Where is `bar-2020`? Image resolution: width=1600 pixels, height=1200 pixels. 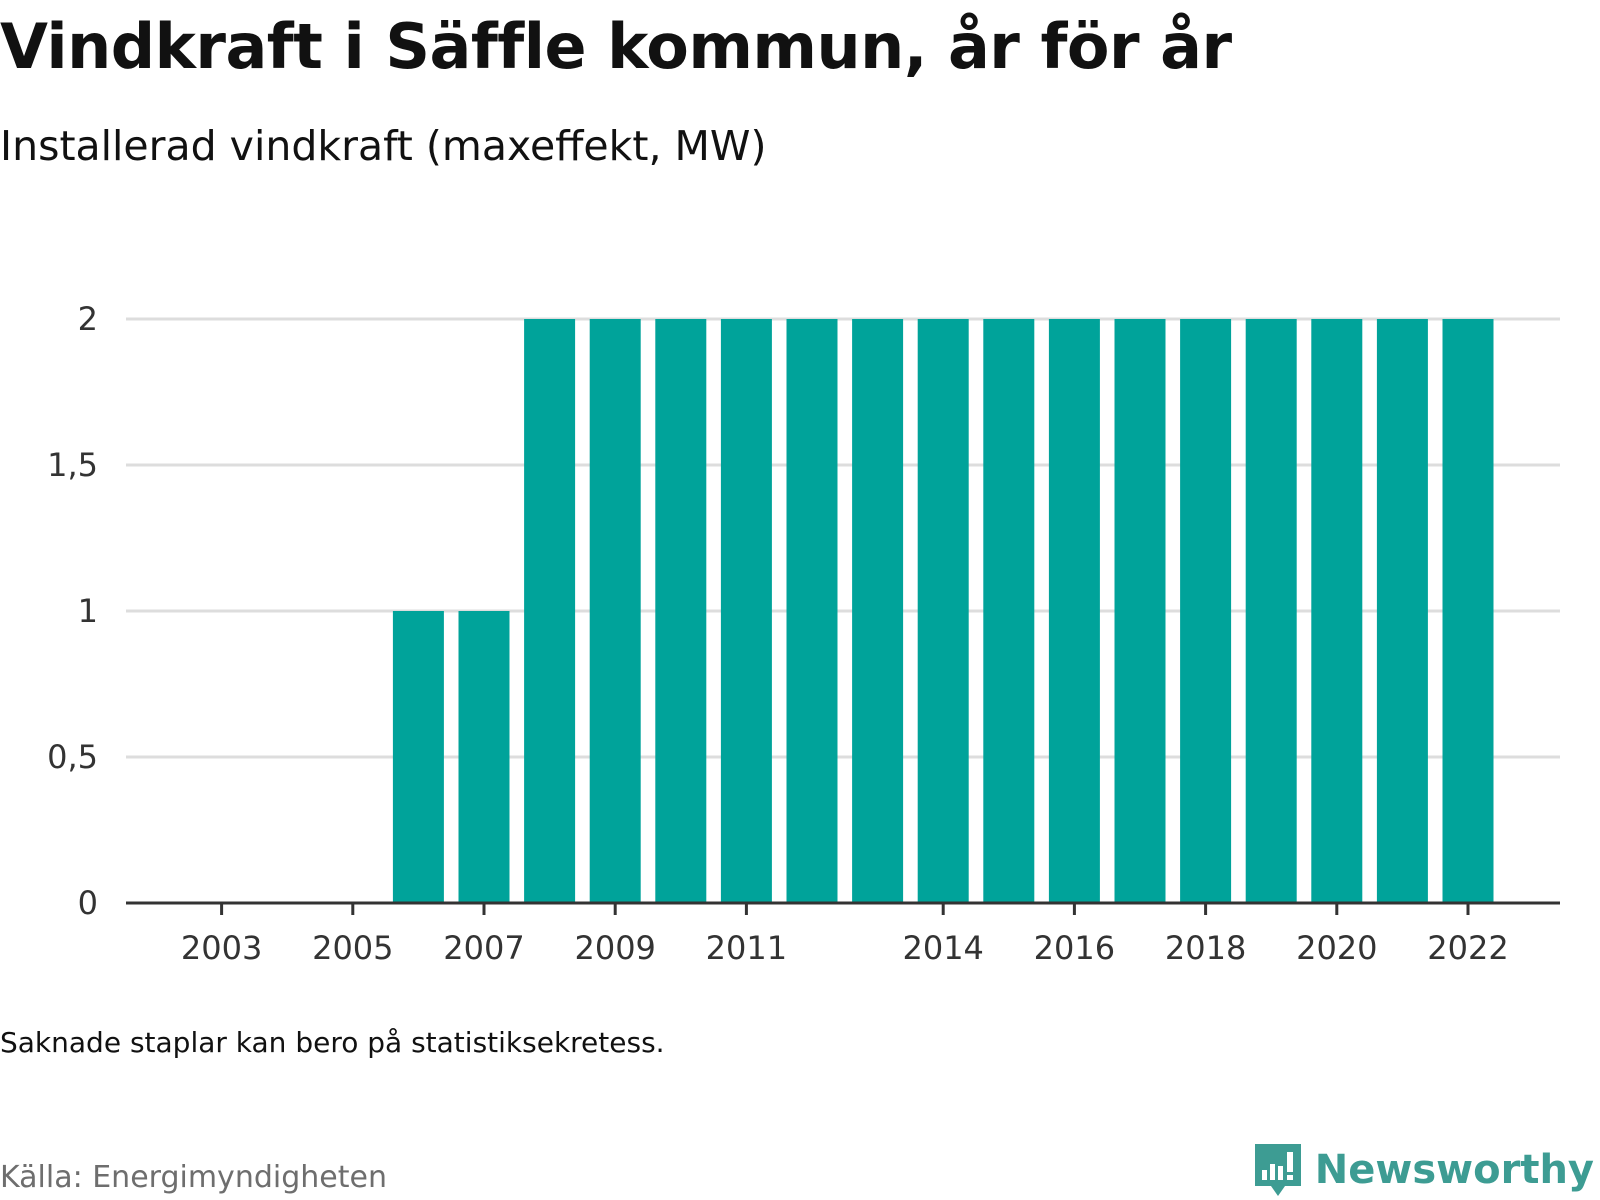 bar-2020 is located at coordinates (1337, 611).